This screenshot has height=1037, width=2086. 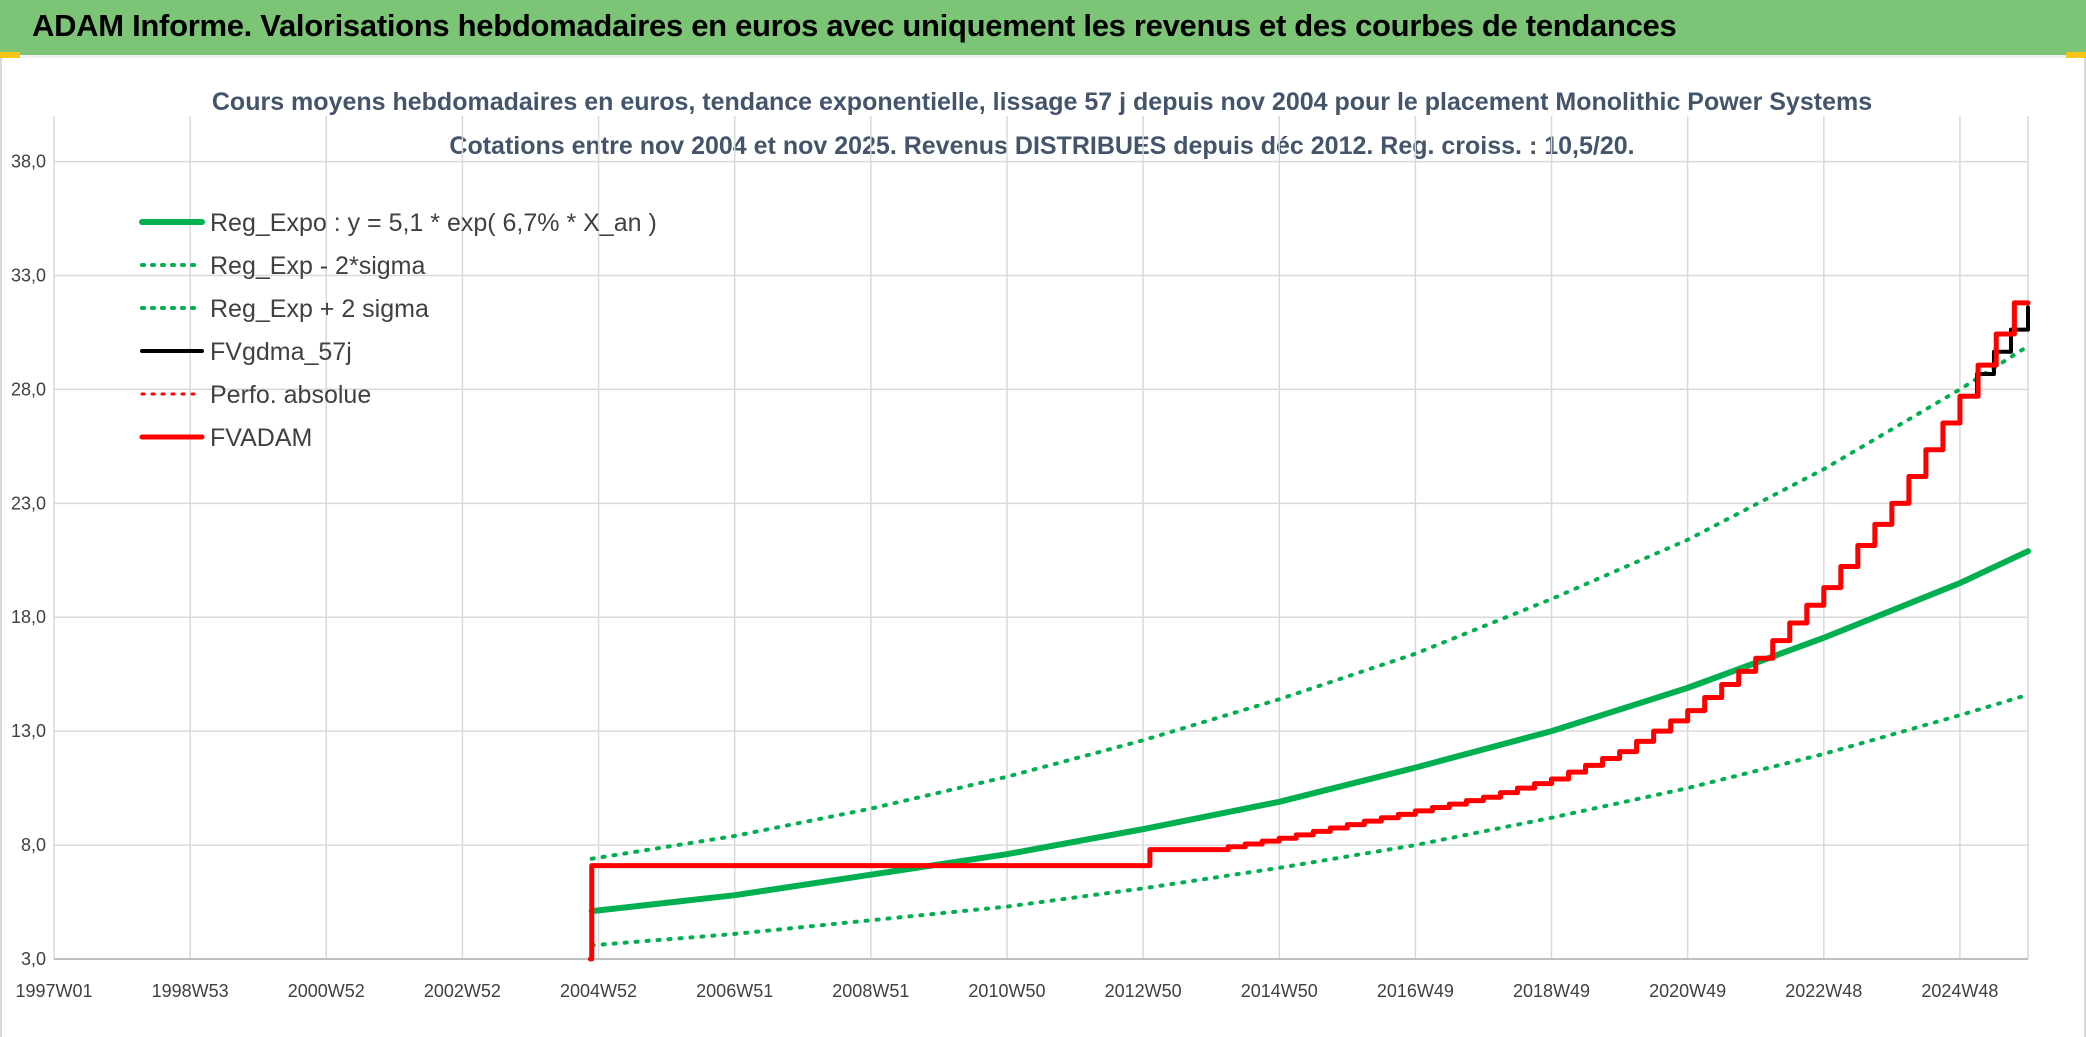 I want to click on y-tick-label: 3,0, so click(x=33, y=959).